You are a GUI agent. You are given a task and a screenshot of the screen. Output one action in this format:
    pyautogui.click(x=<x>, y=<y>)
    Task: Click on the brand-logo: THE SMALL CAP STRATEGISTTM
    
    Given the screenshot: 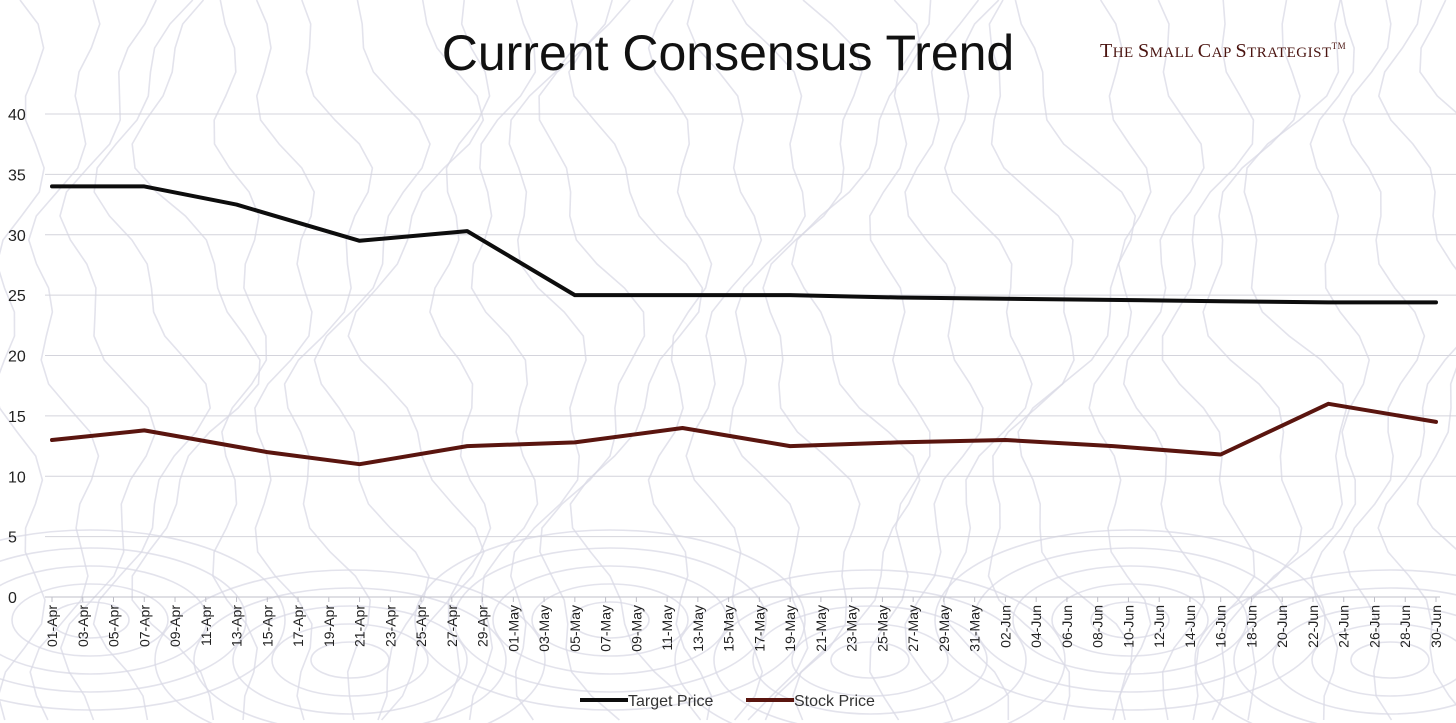 What is the action you would take?
    pyautogui.click(x=1223, y=51)
    